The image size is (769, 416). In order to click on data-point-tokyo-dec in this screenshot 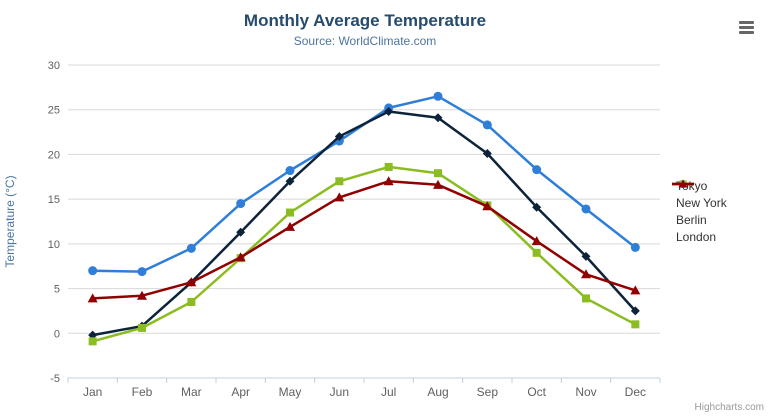, I will do `click(635, 247)`.